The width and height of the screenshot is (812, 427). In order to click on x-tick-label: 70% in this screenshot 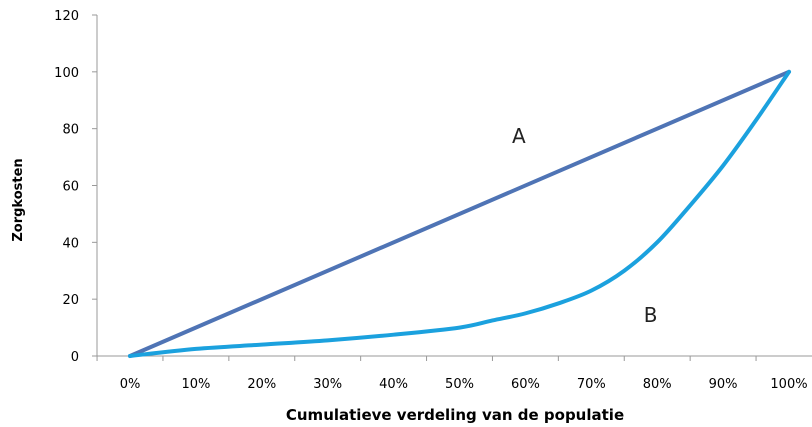, I will do `click(591, 384)`.